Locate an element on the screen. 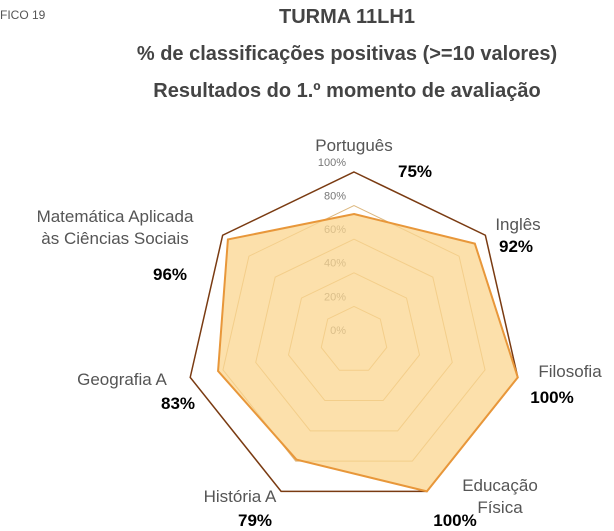 Image resolution: width=614 pixels, height=531 pixels. subtitle: Resultados do 1.º momento de avaliação is located at coordinates (347, 91).